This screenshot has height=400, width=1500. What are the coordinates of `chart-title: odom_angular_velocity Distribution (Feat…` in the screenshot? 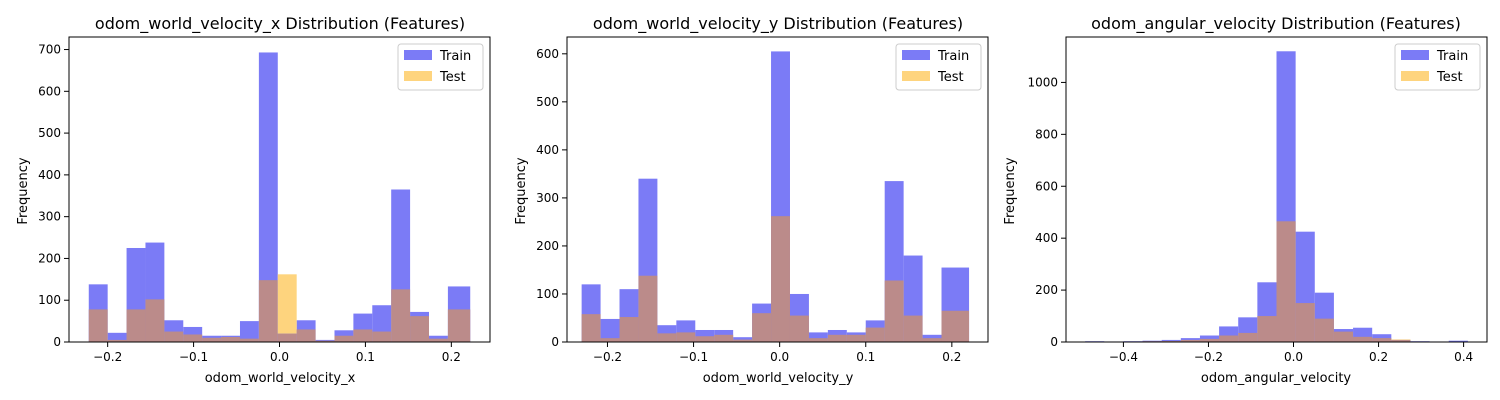 It's located at (1276, 24).